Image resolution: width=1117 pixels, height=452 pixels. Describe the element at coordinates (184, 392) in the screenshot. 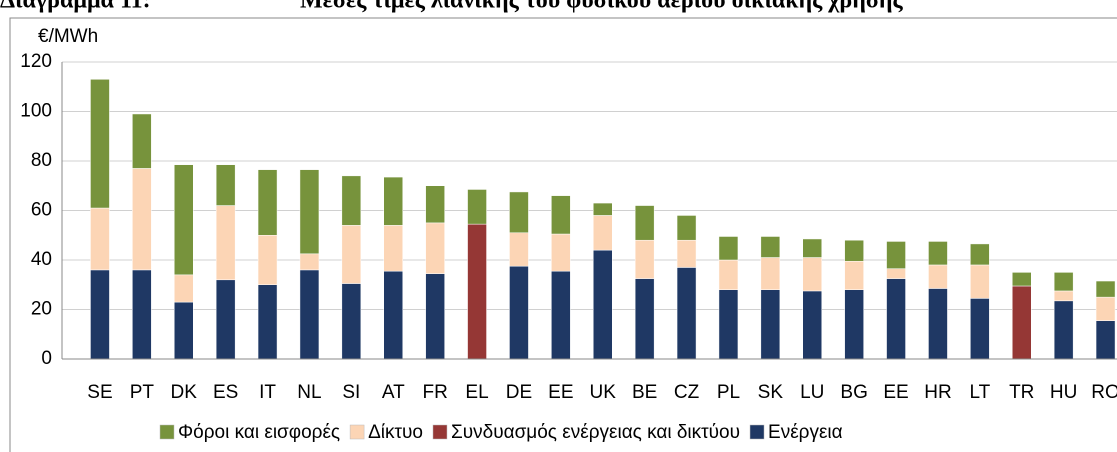

I see `x-tick-label: DK` at that location.